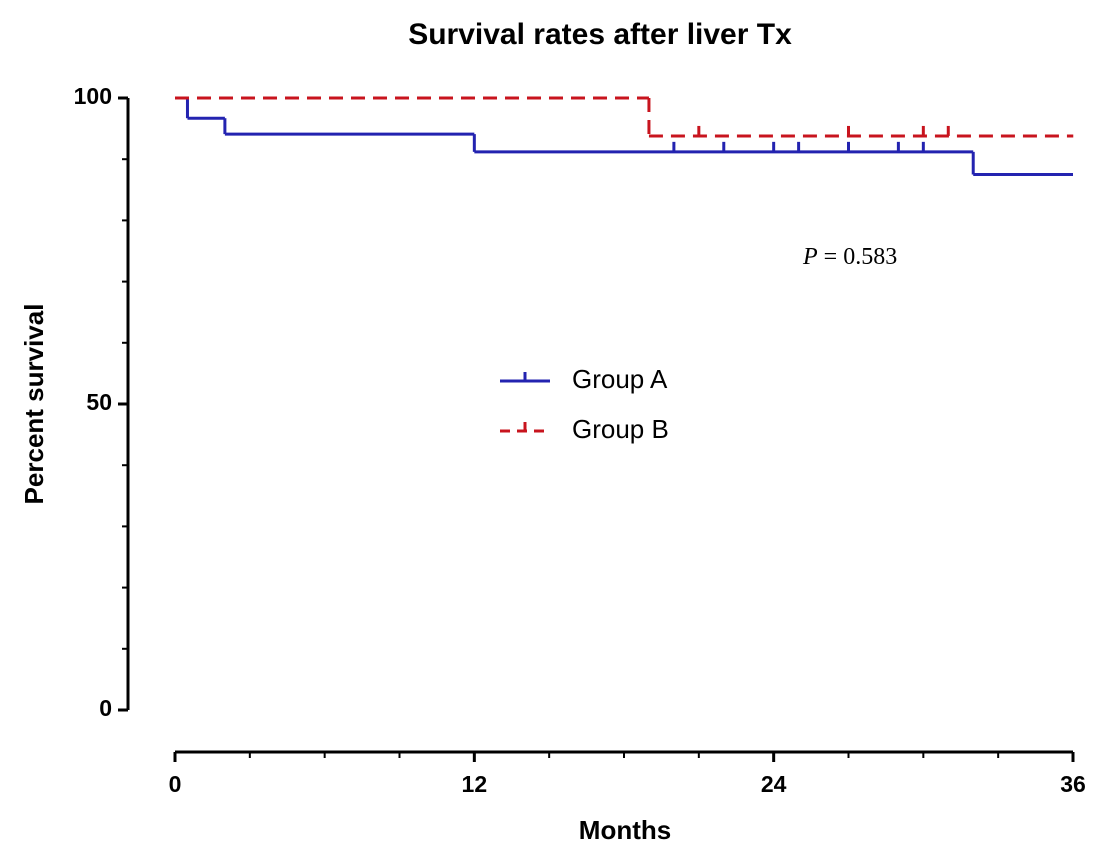  Describe the element at coordinates (34, 404) in the screenshot. I see `y-axis-label: Percent survival` at that location.